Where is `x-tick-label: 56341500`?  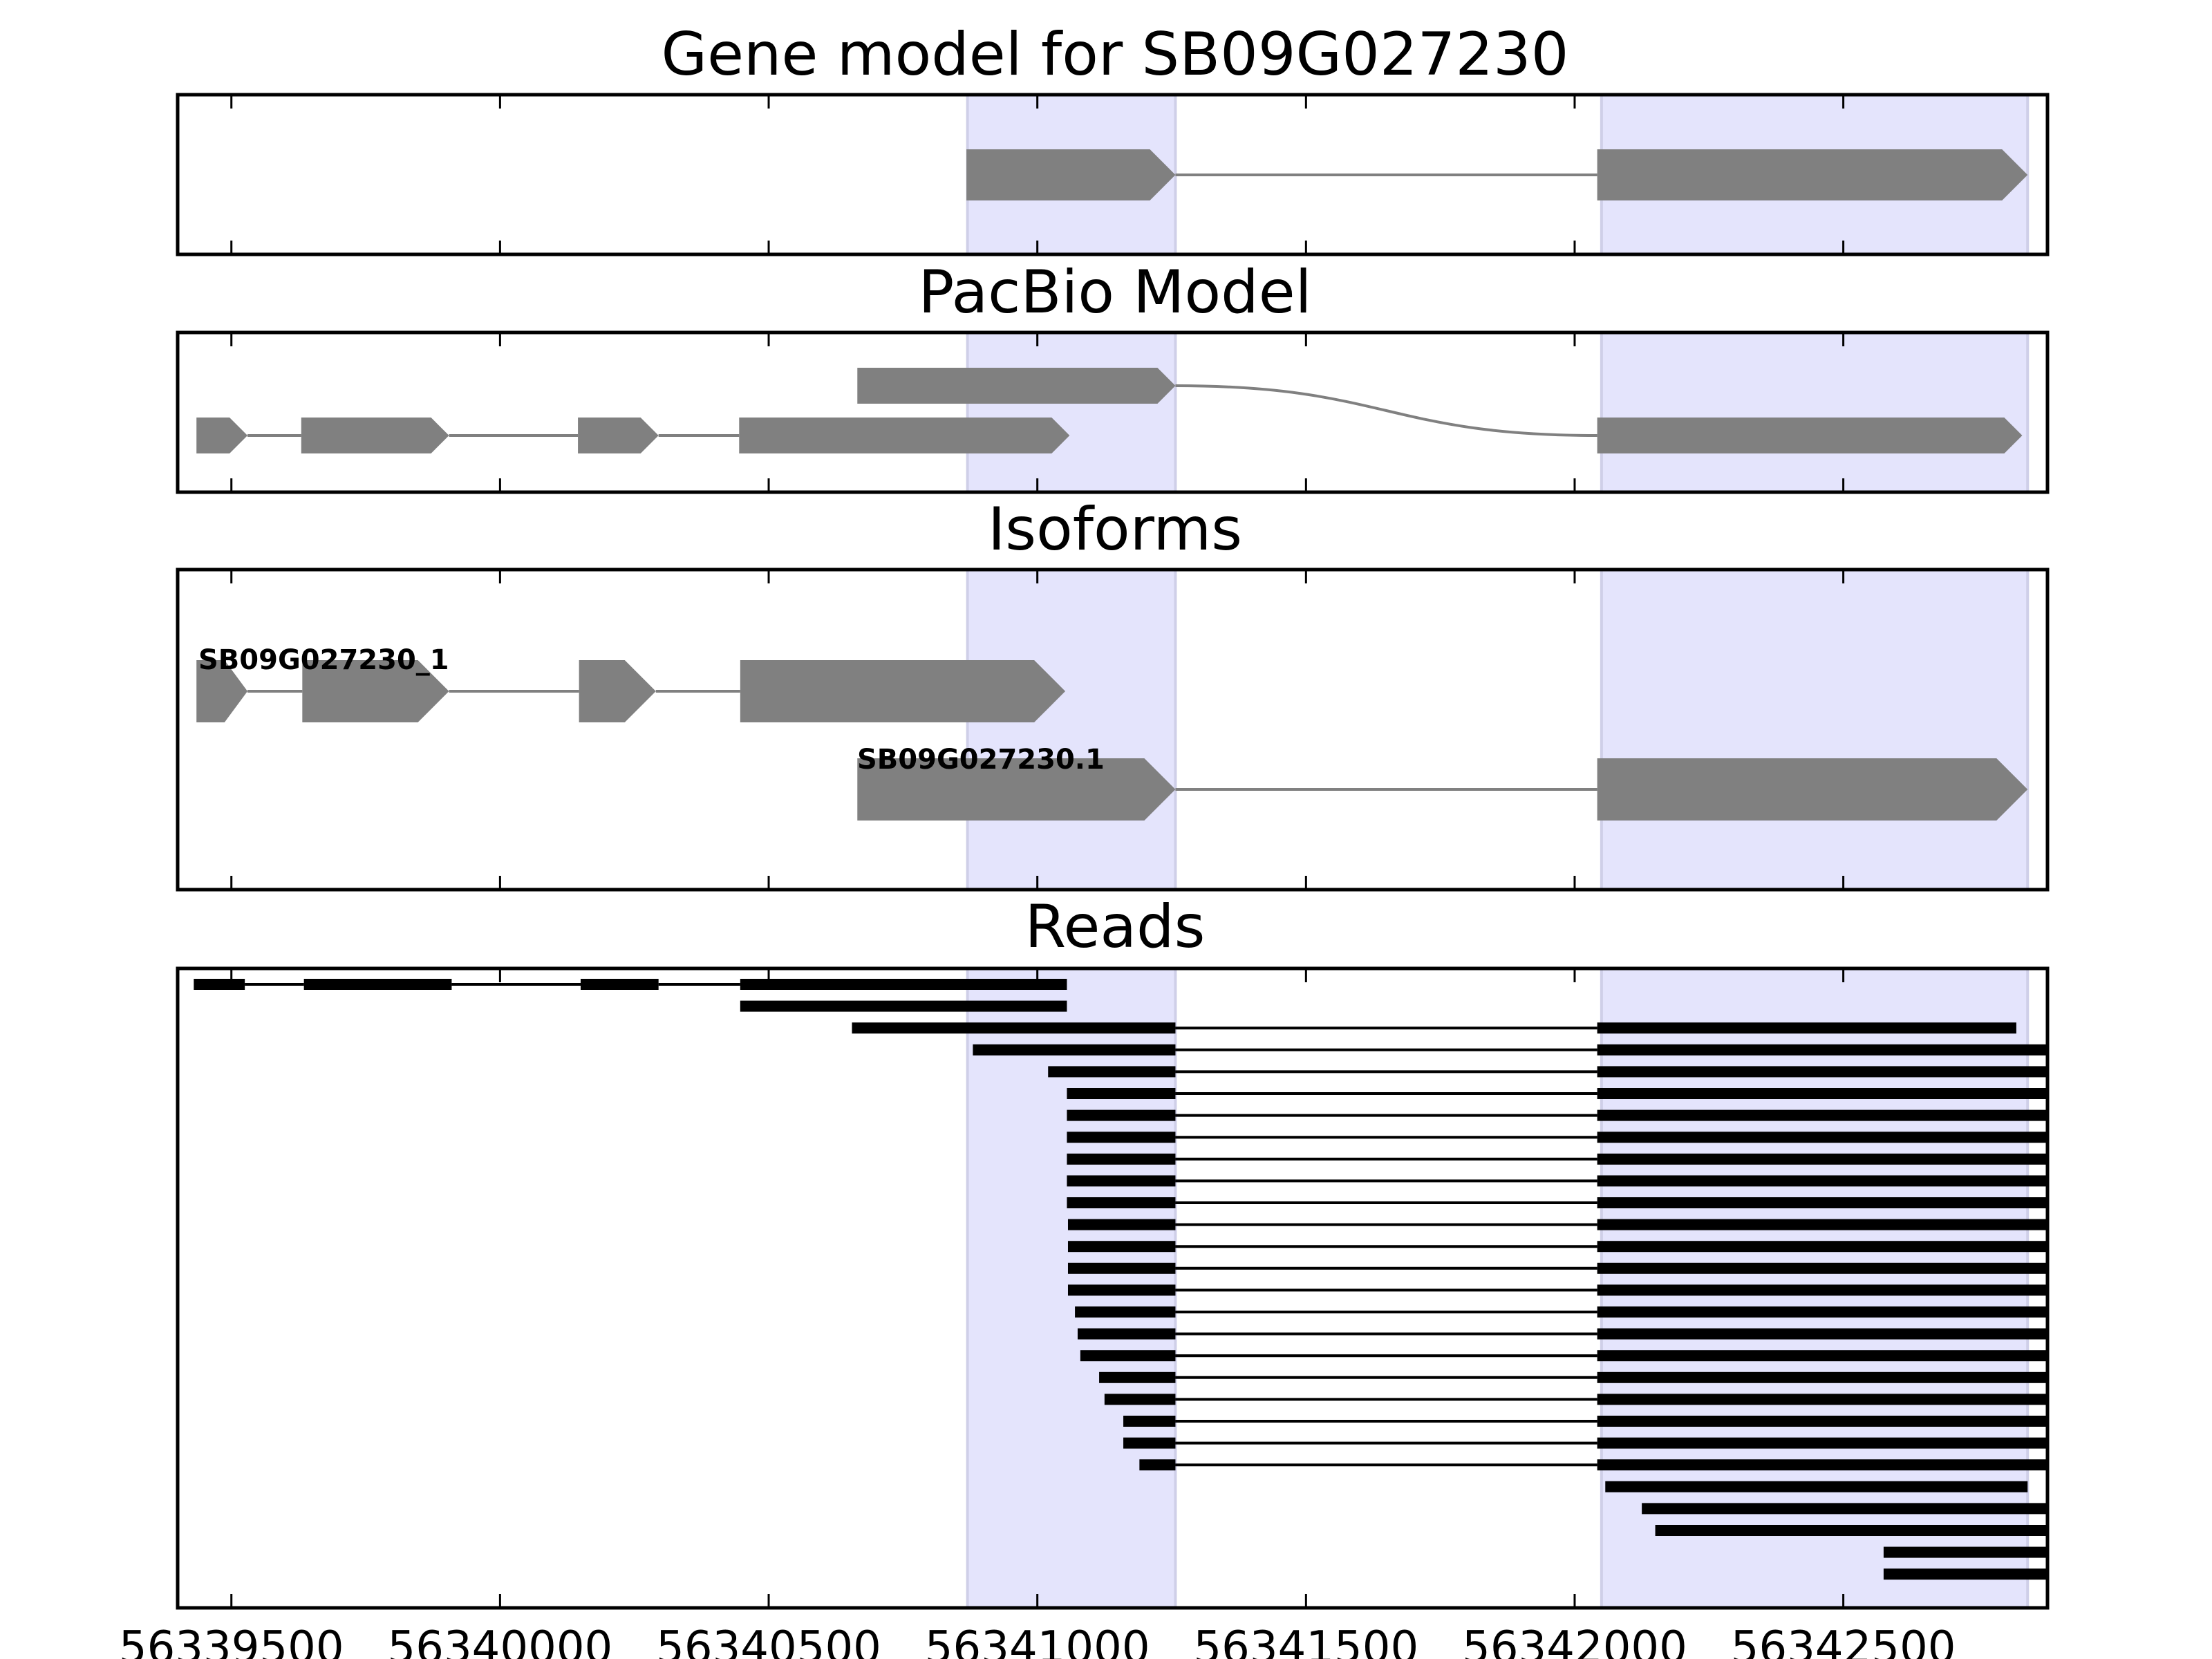
x-tick-label: 56341500 is located at coordinates (1305, 1640).